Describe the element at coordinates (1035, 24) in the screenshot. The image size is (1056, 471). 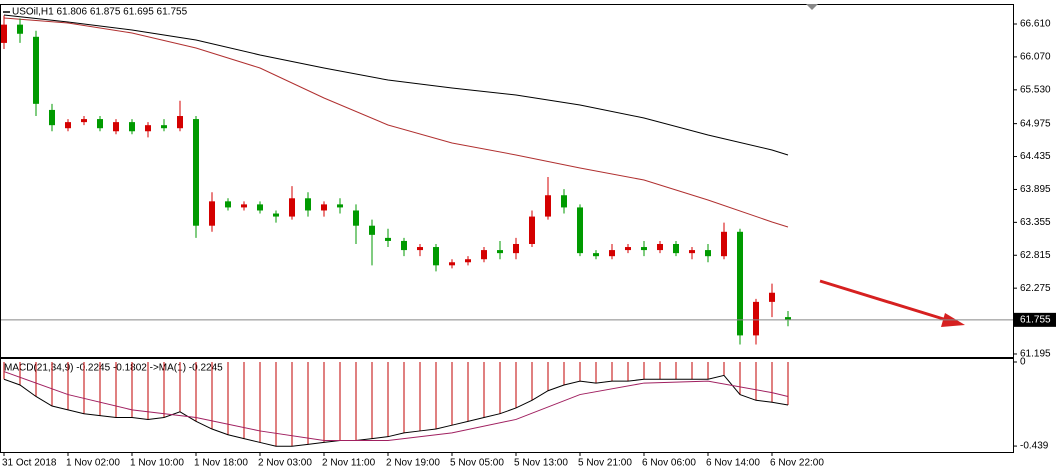
I see `y-tick-label: 66.610` at that location.